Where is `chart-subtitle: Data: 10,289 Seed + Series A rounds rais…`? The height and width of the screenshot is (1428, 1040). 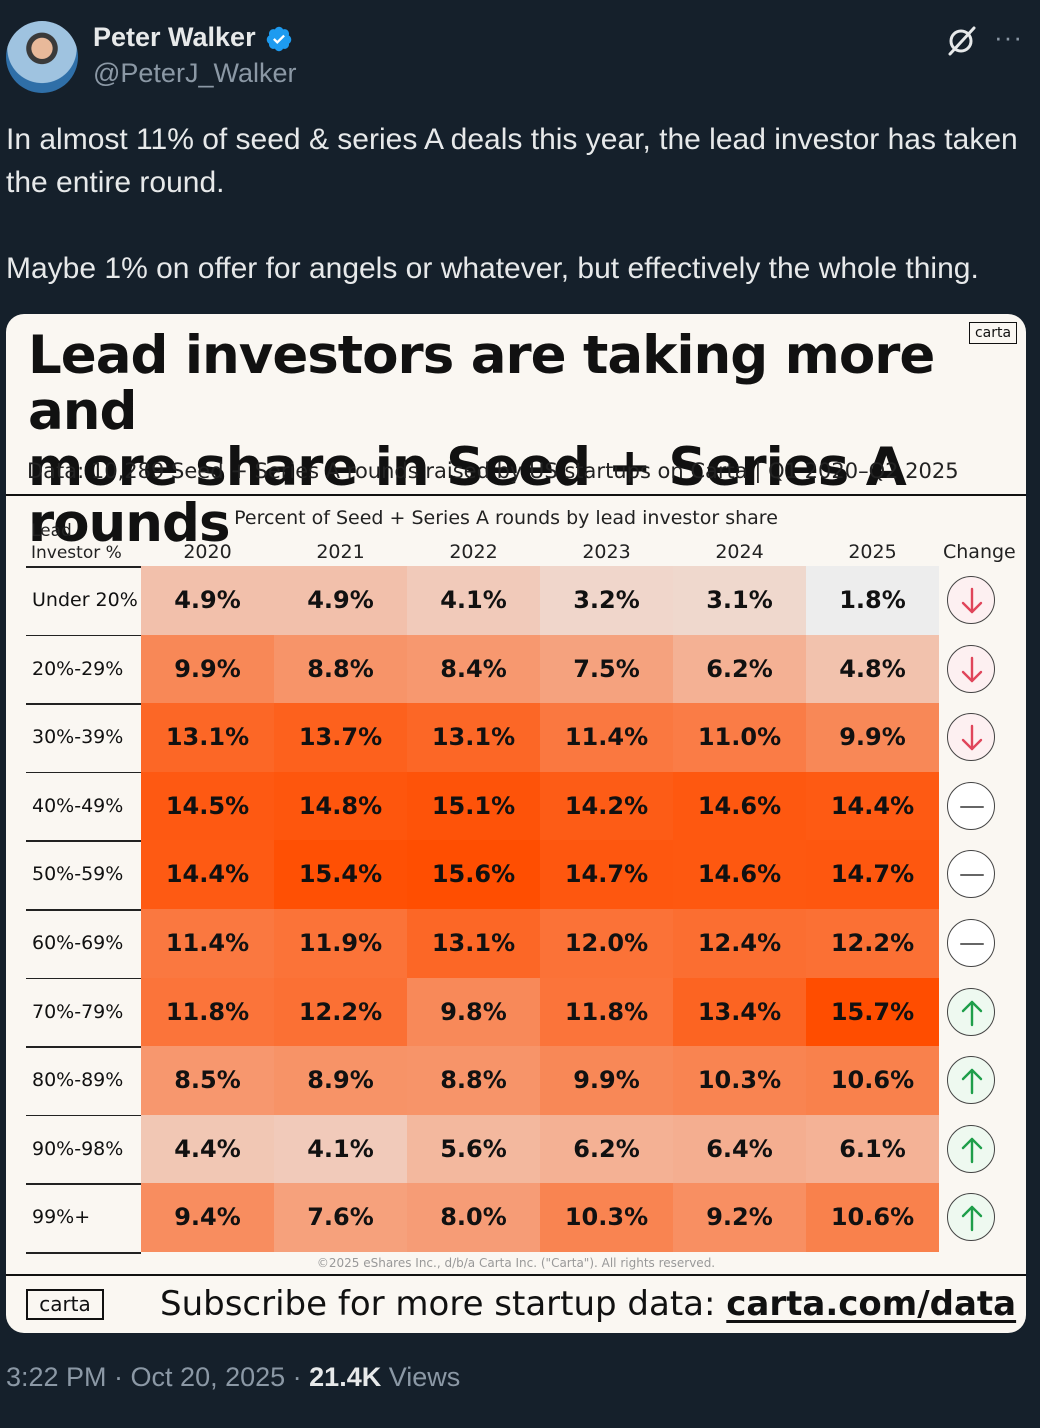 chart-subtitle: Data: 10,289 Seed + Series A rounds rais… is located at coordinates (493, 471).